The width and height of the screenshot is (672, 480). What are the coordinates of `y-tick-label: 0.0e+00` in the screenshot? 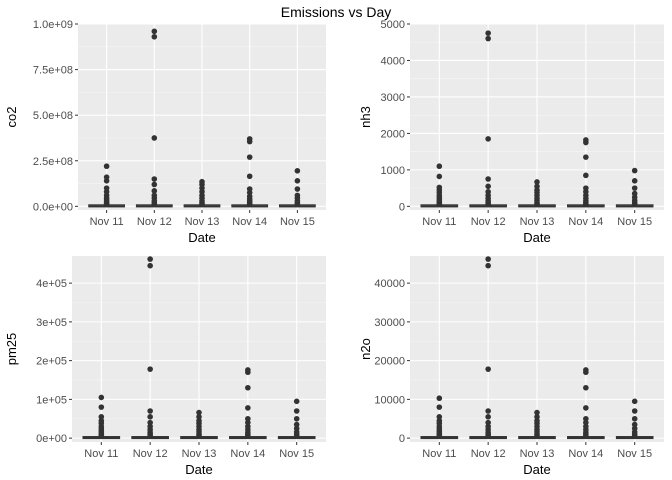 It's located at (53, 207).